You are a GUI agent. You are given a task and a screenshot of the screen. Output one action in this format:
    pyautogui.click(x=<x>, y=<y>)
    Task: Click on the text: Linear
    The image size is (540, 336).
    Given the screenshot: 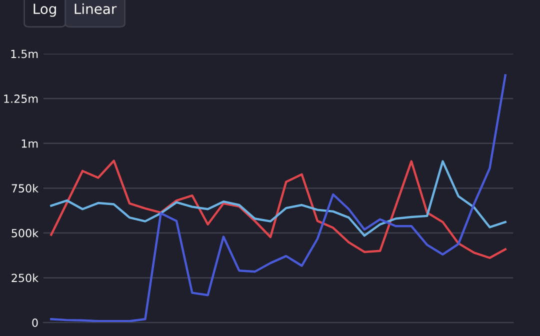 What is the action you would take?
    pyautogui.click(x=95, y=8)
    